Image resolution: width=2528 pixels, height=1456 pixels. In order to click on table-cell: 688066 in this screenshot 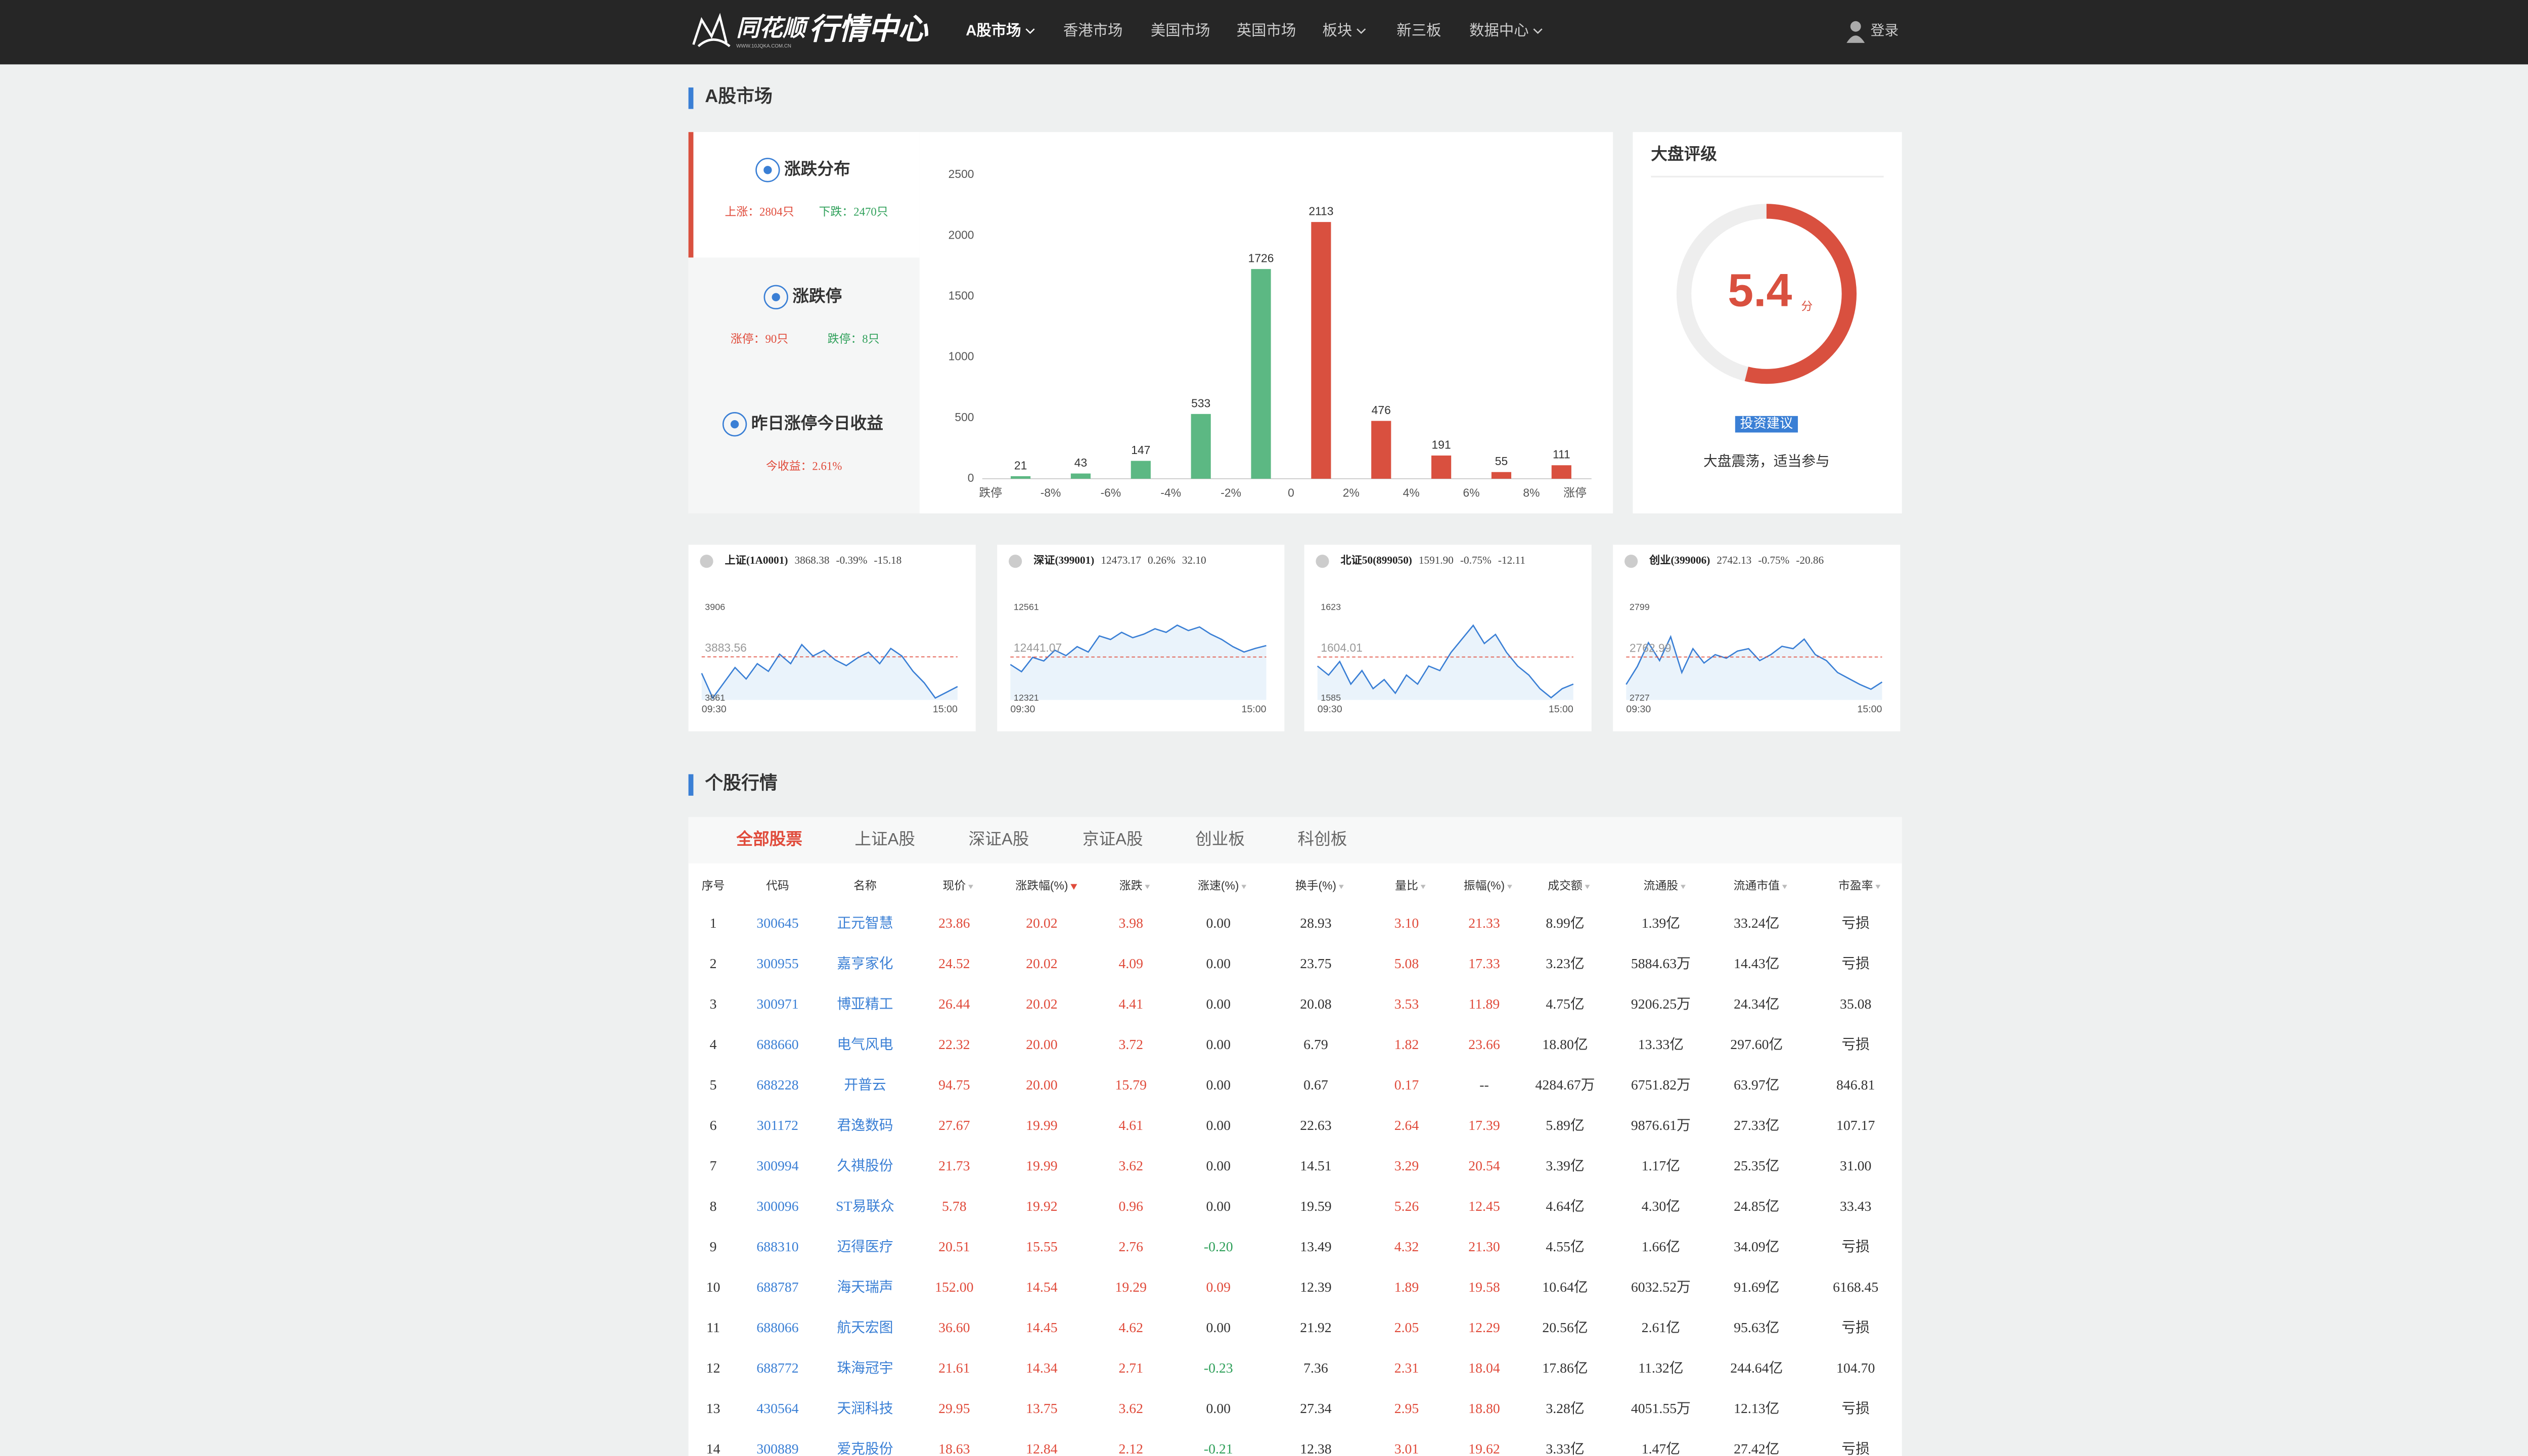, I will do `click(777, 1328)`.